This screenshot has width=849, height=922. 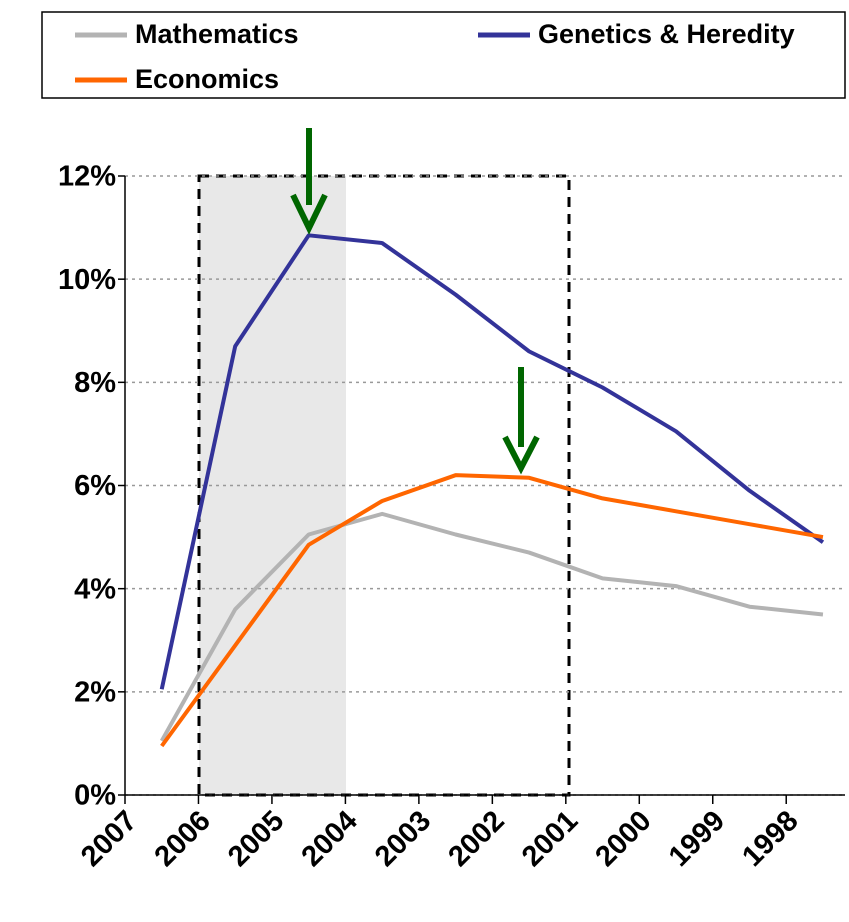 I want to click on x-tick-label: 1999, so click(x=697, y=839).